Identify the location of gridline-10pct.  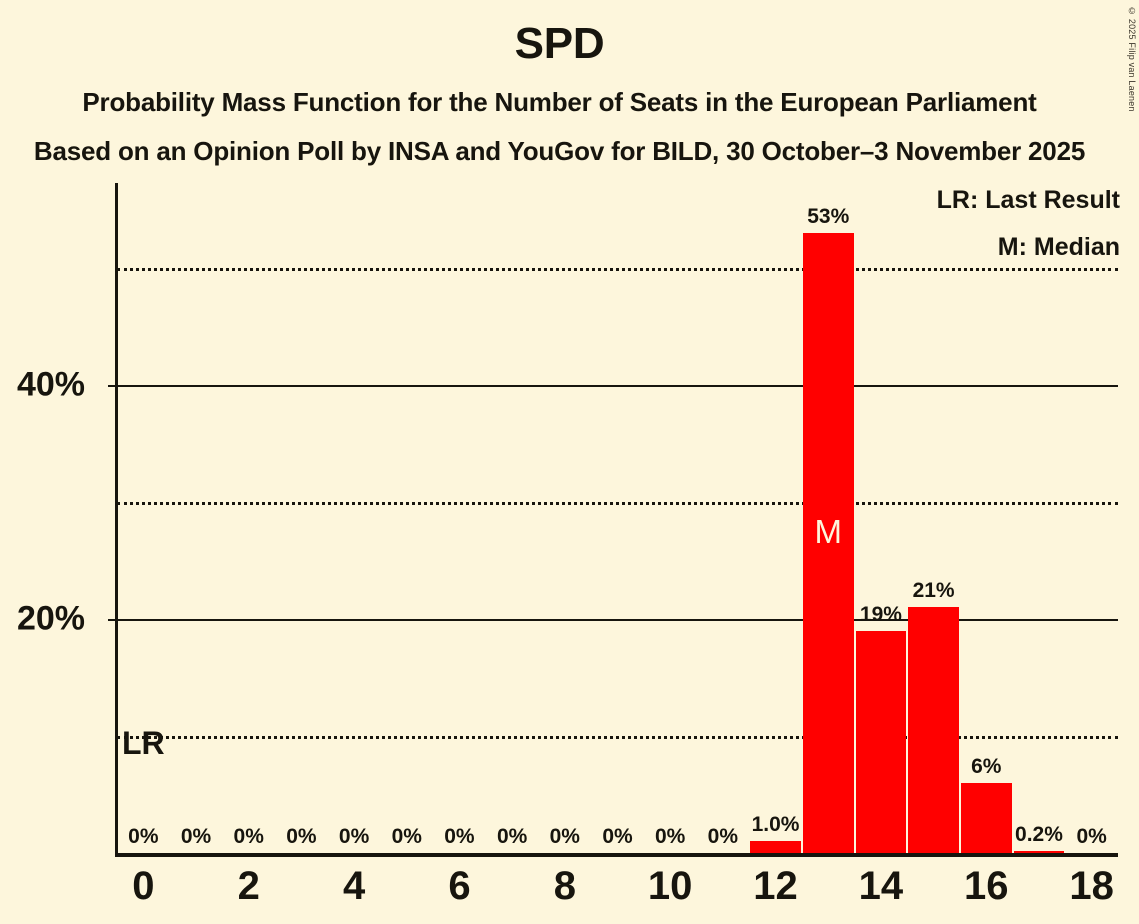
(617, 738).